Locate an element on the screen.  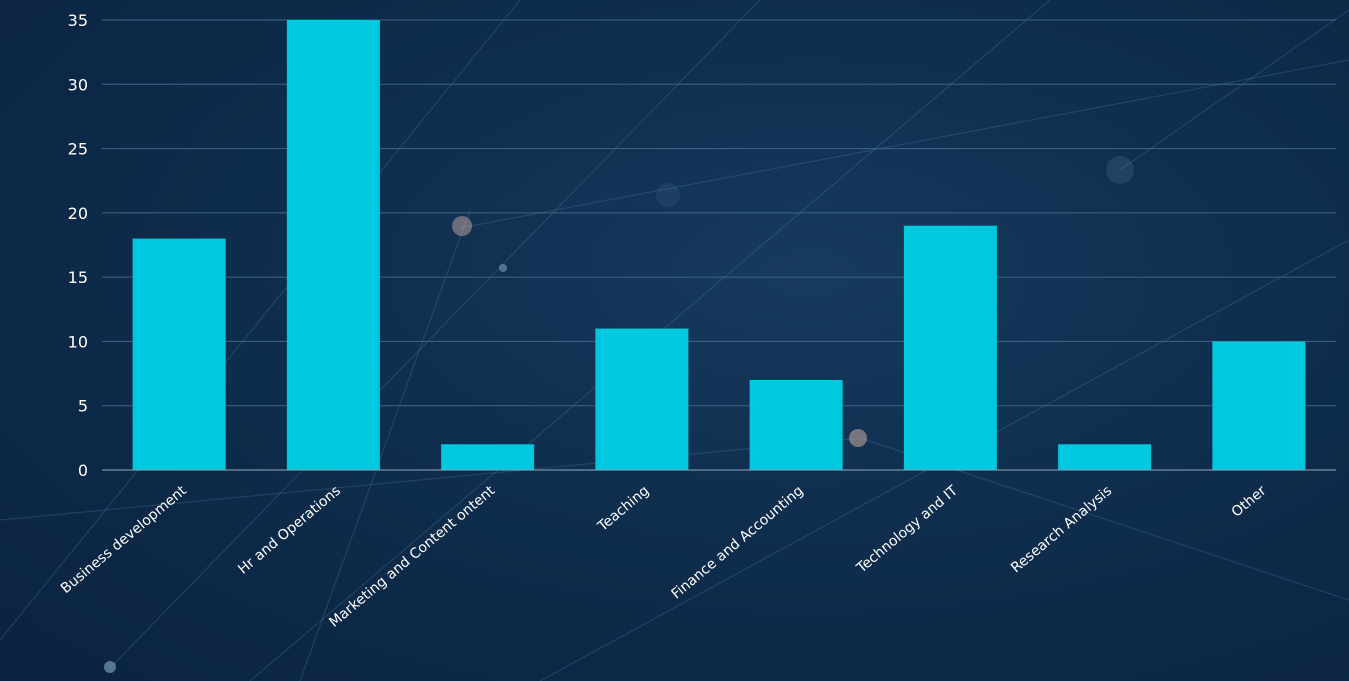
x-tick-label: Technology and IT is located at coordinates (907, 530).